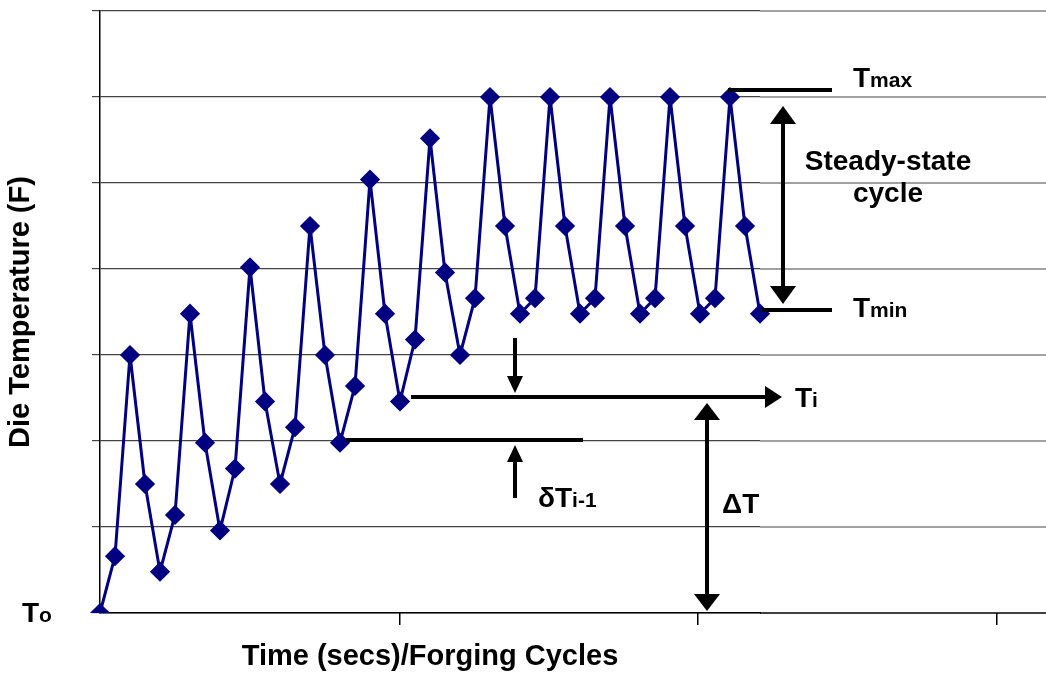 This screenshot has height=678, width=1046. I want to click on y-axis-title: Die Temperature (F), so click(19, 312).